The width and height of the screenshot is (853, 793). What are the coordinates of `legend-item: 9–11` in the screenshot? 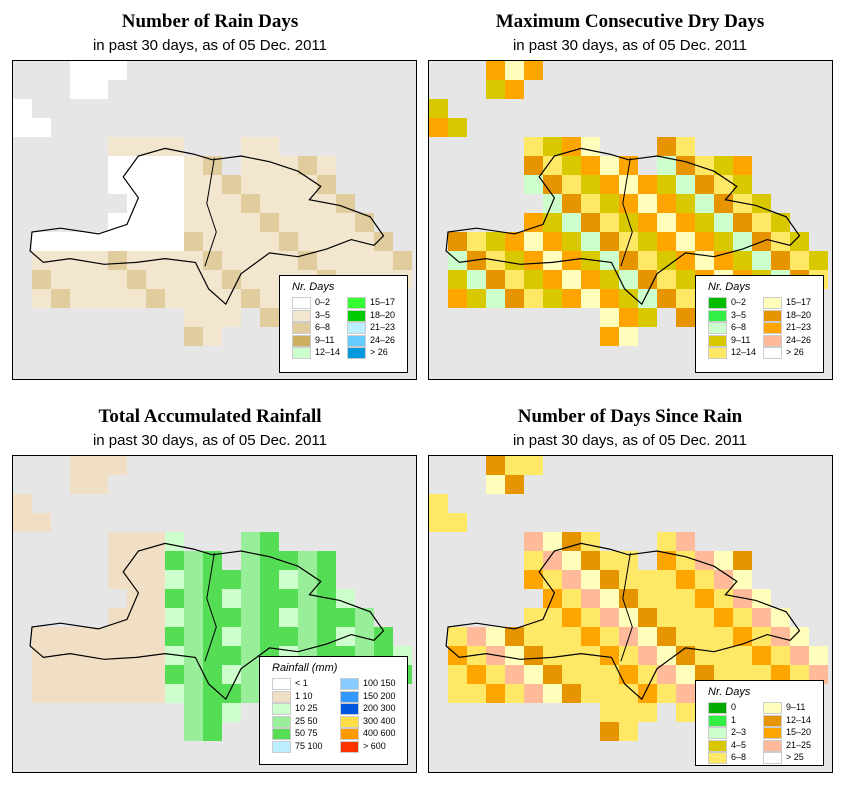 It's located at (729, 340).